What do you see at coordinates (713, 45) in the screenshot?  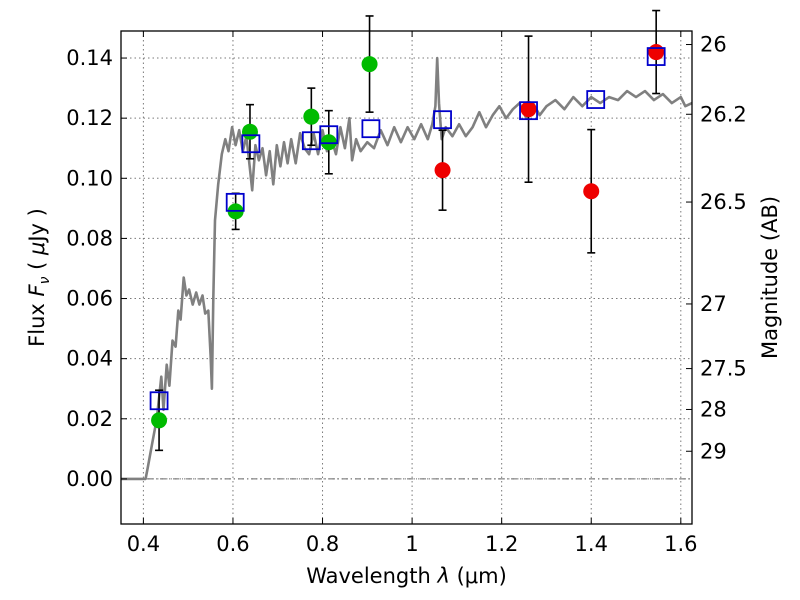 I see `magnitude-tick-label: 26` at bounding box center [713, 45].